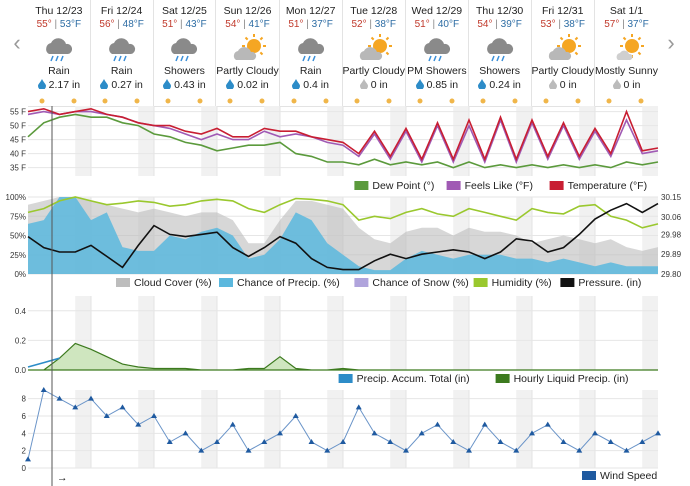 This screenshot has height=486, width=690. I want to click on temp-chart-night-band, so click(209, 141).